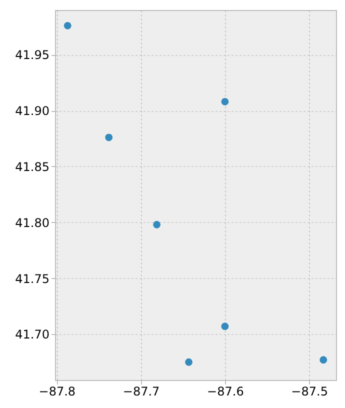  What do you see at coordinates (32, 167) in the screenshot?
I see `y-tick-label: 41.85` at bounding box center [32, 167].